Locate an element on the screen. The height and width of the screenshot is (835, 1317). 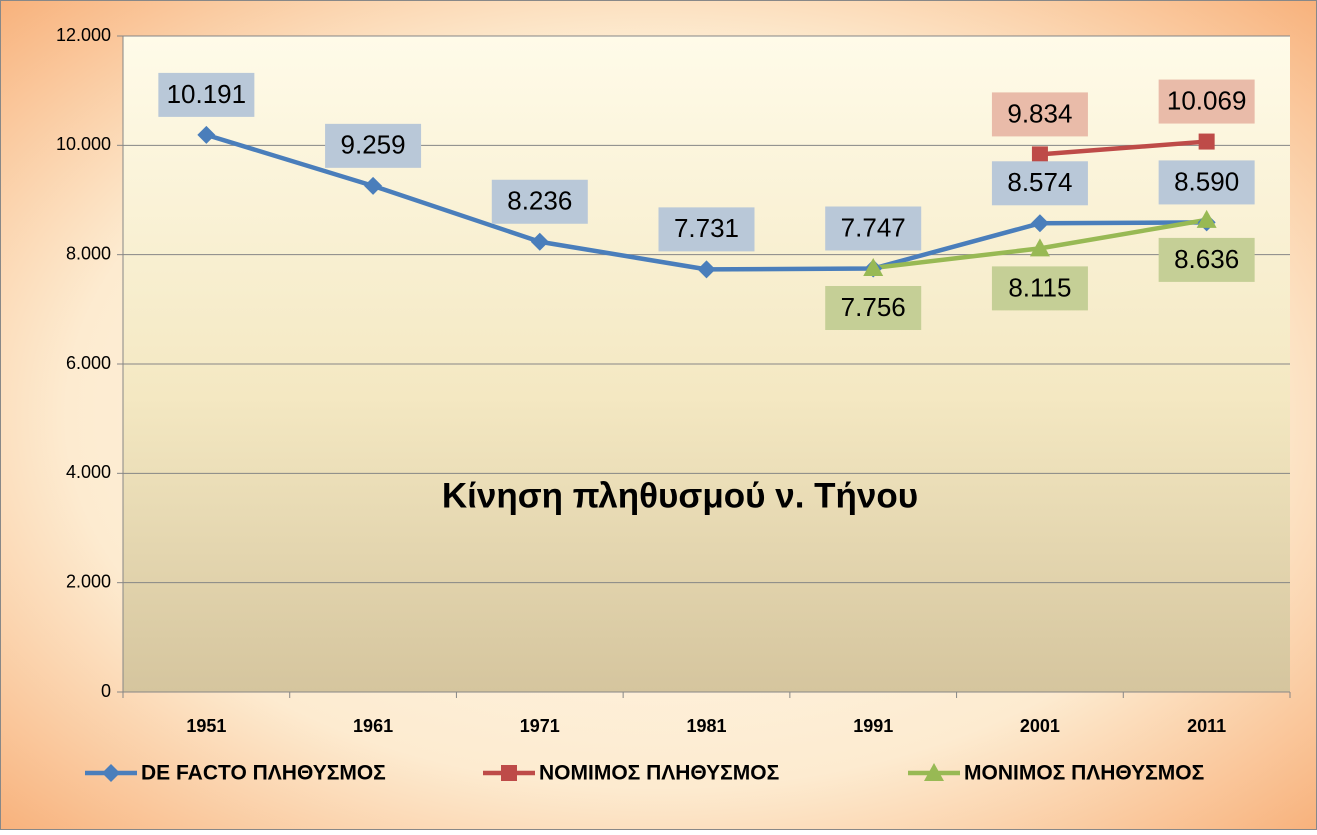
data-label: 8.636 is located at coordinates (1206, 259).